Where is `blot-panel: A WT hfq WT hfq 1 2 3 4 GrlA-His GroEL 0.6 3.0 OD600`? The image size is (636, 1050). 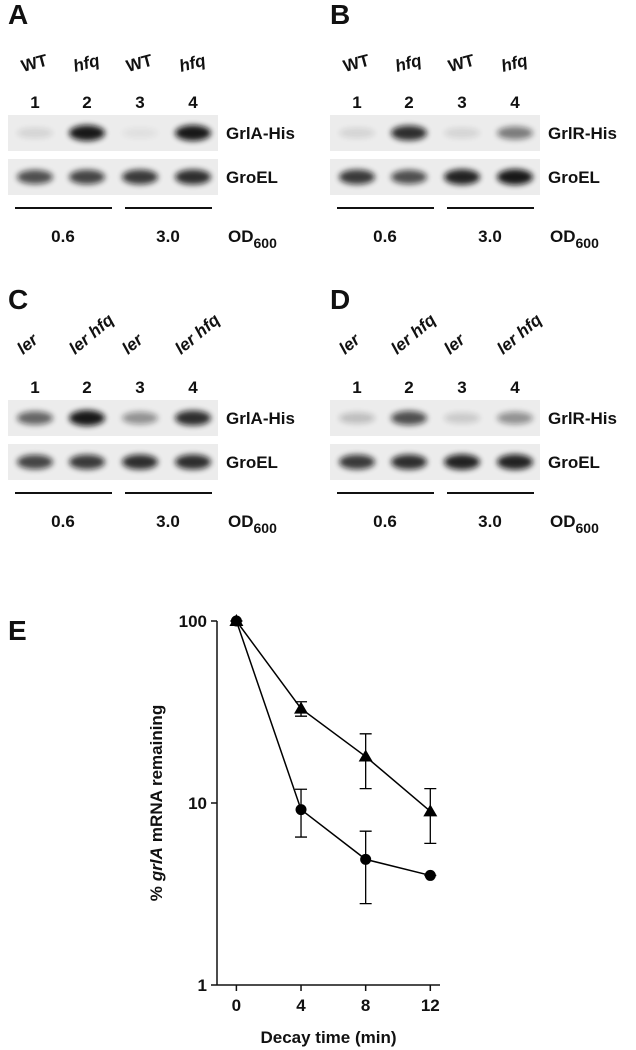
blot-panel: A WT hfq WT hfq 1 2 3 4 GrlA-His GroEL 0.6 3.0 OD600 is located at coordinates (151, 125).